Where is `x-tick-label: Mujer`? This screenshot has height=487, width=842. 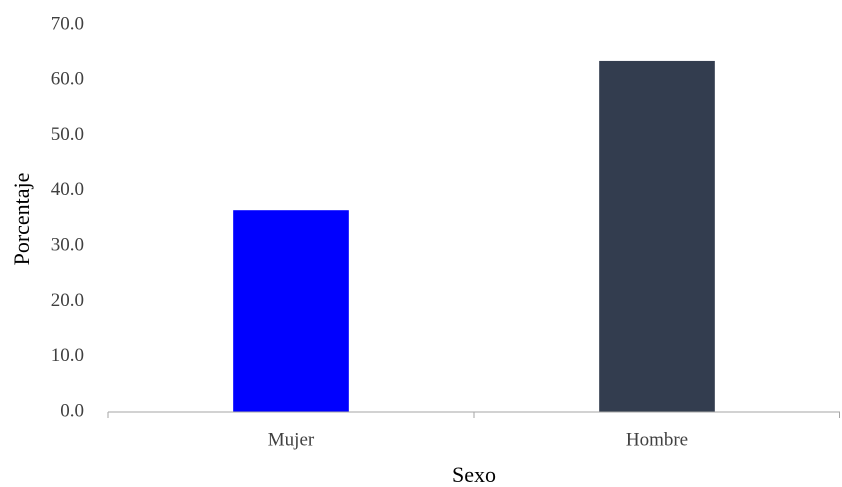
x-tick-label: Mujer is located at coordinates (291, 439).